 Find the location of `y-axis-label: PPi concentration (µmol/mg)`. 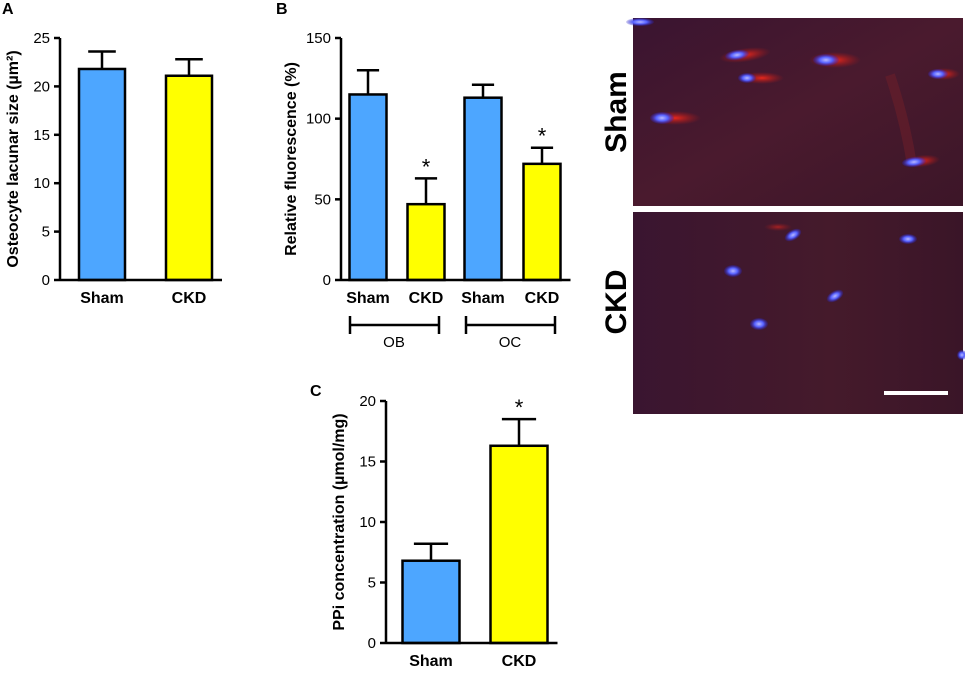

y-axis-label: PPi concentration (µmol/mg) is located at coordinates (339, 521).